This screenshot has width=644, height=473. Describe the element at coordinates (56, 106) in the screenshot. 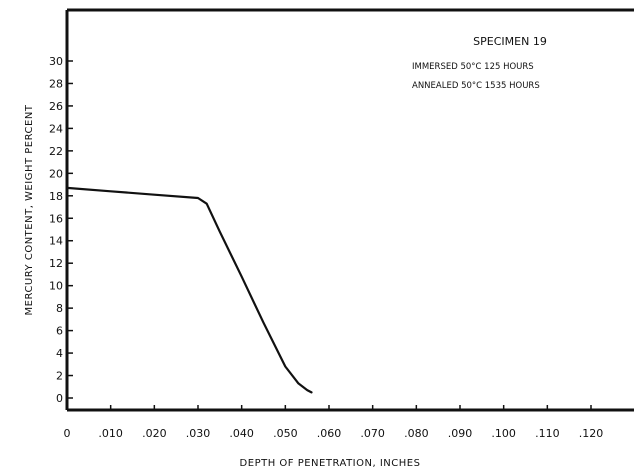

I see `y-tick-label-26: 26` at that location.